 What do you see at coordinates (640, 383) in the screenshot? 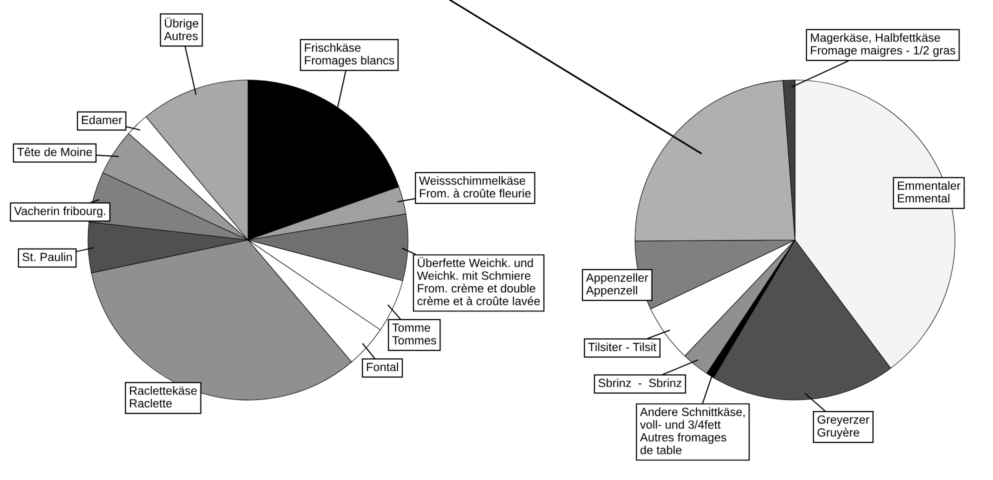
I see `slice-label: Sbrinz - Sbrinz` at bounding box center [640, 383].